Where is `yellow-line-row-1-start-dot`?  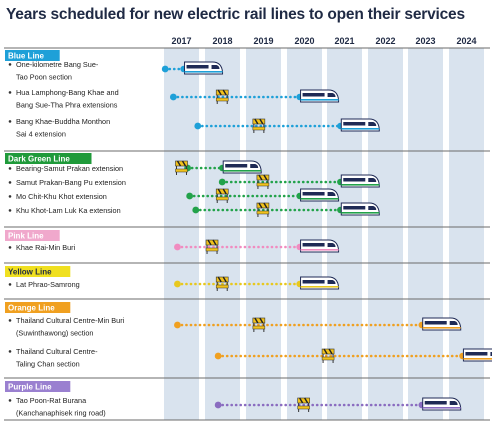 yellow-line-row-1-start-dot is located at coordinates (177, 284).